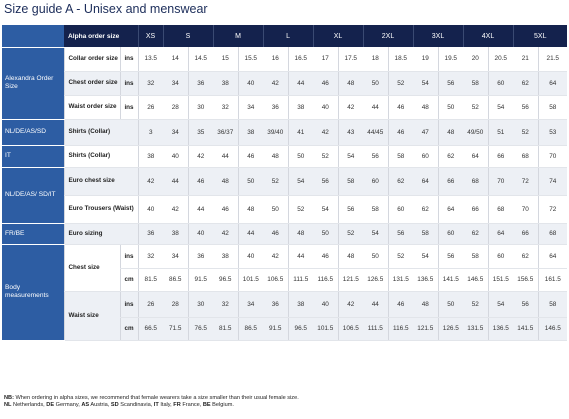  Describe the element at coordinates (156, 405) in the screenshot. I see `country-code: IT` at that location.